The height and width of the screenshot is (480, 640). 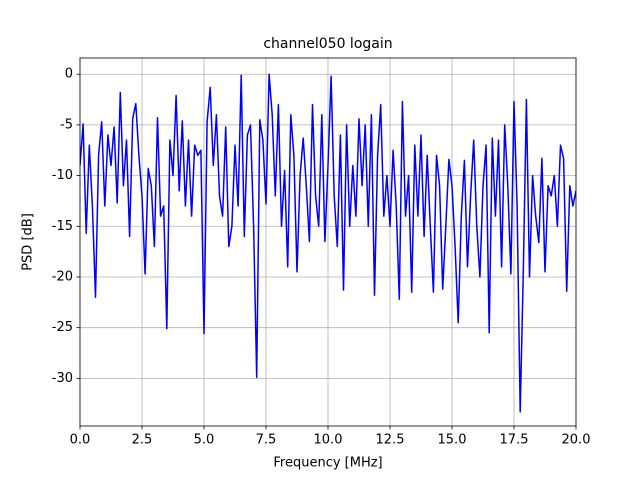 I want to click on y-tick-label: -10, so click(x=62, y=175).